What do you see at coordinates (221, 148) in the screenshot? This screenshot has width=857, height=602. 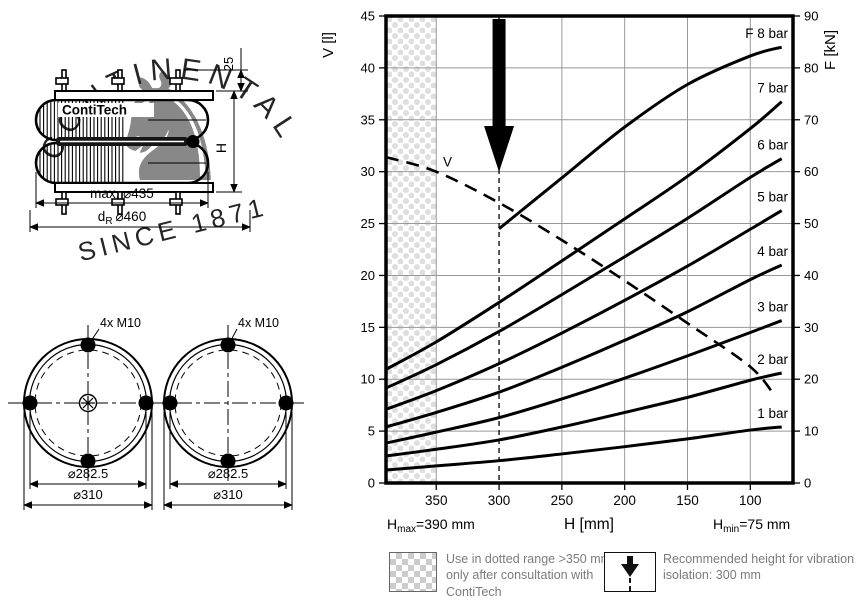 I see `dim-H-label: H` at bounding box center [221, 148].